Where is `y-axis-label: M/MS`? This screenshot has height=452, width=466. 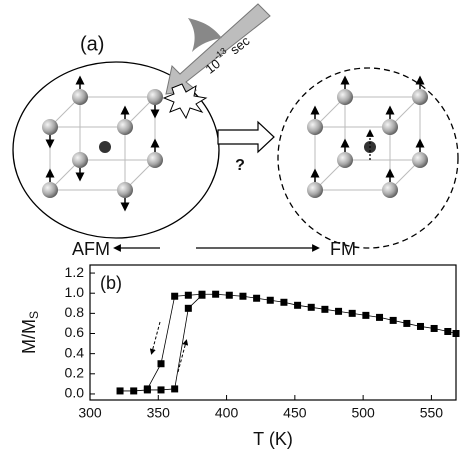 y-axis-label: M/MS is located at coordinates (30, 332).